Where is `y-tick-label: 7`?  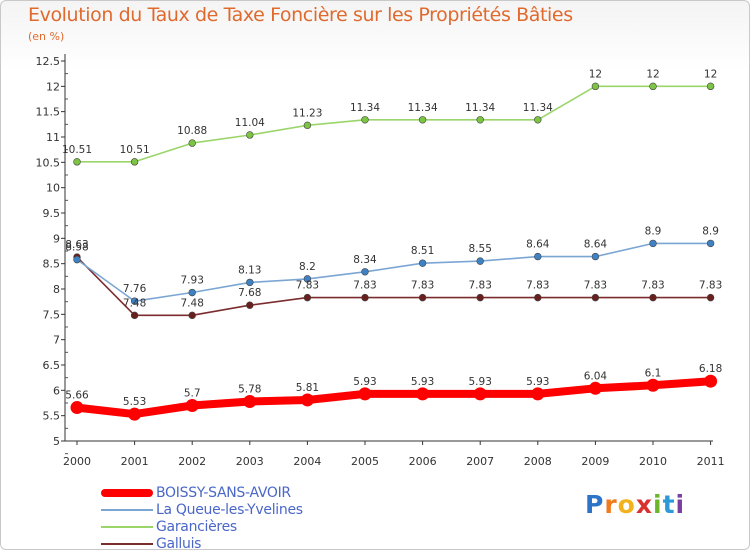 y-tick-label: 7 is located at coordinates (56, 340).